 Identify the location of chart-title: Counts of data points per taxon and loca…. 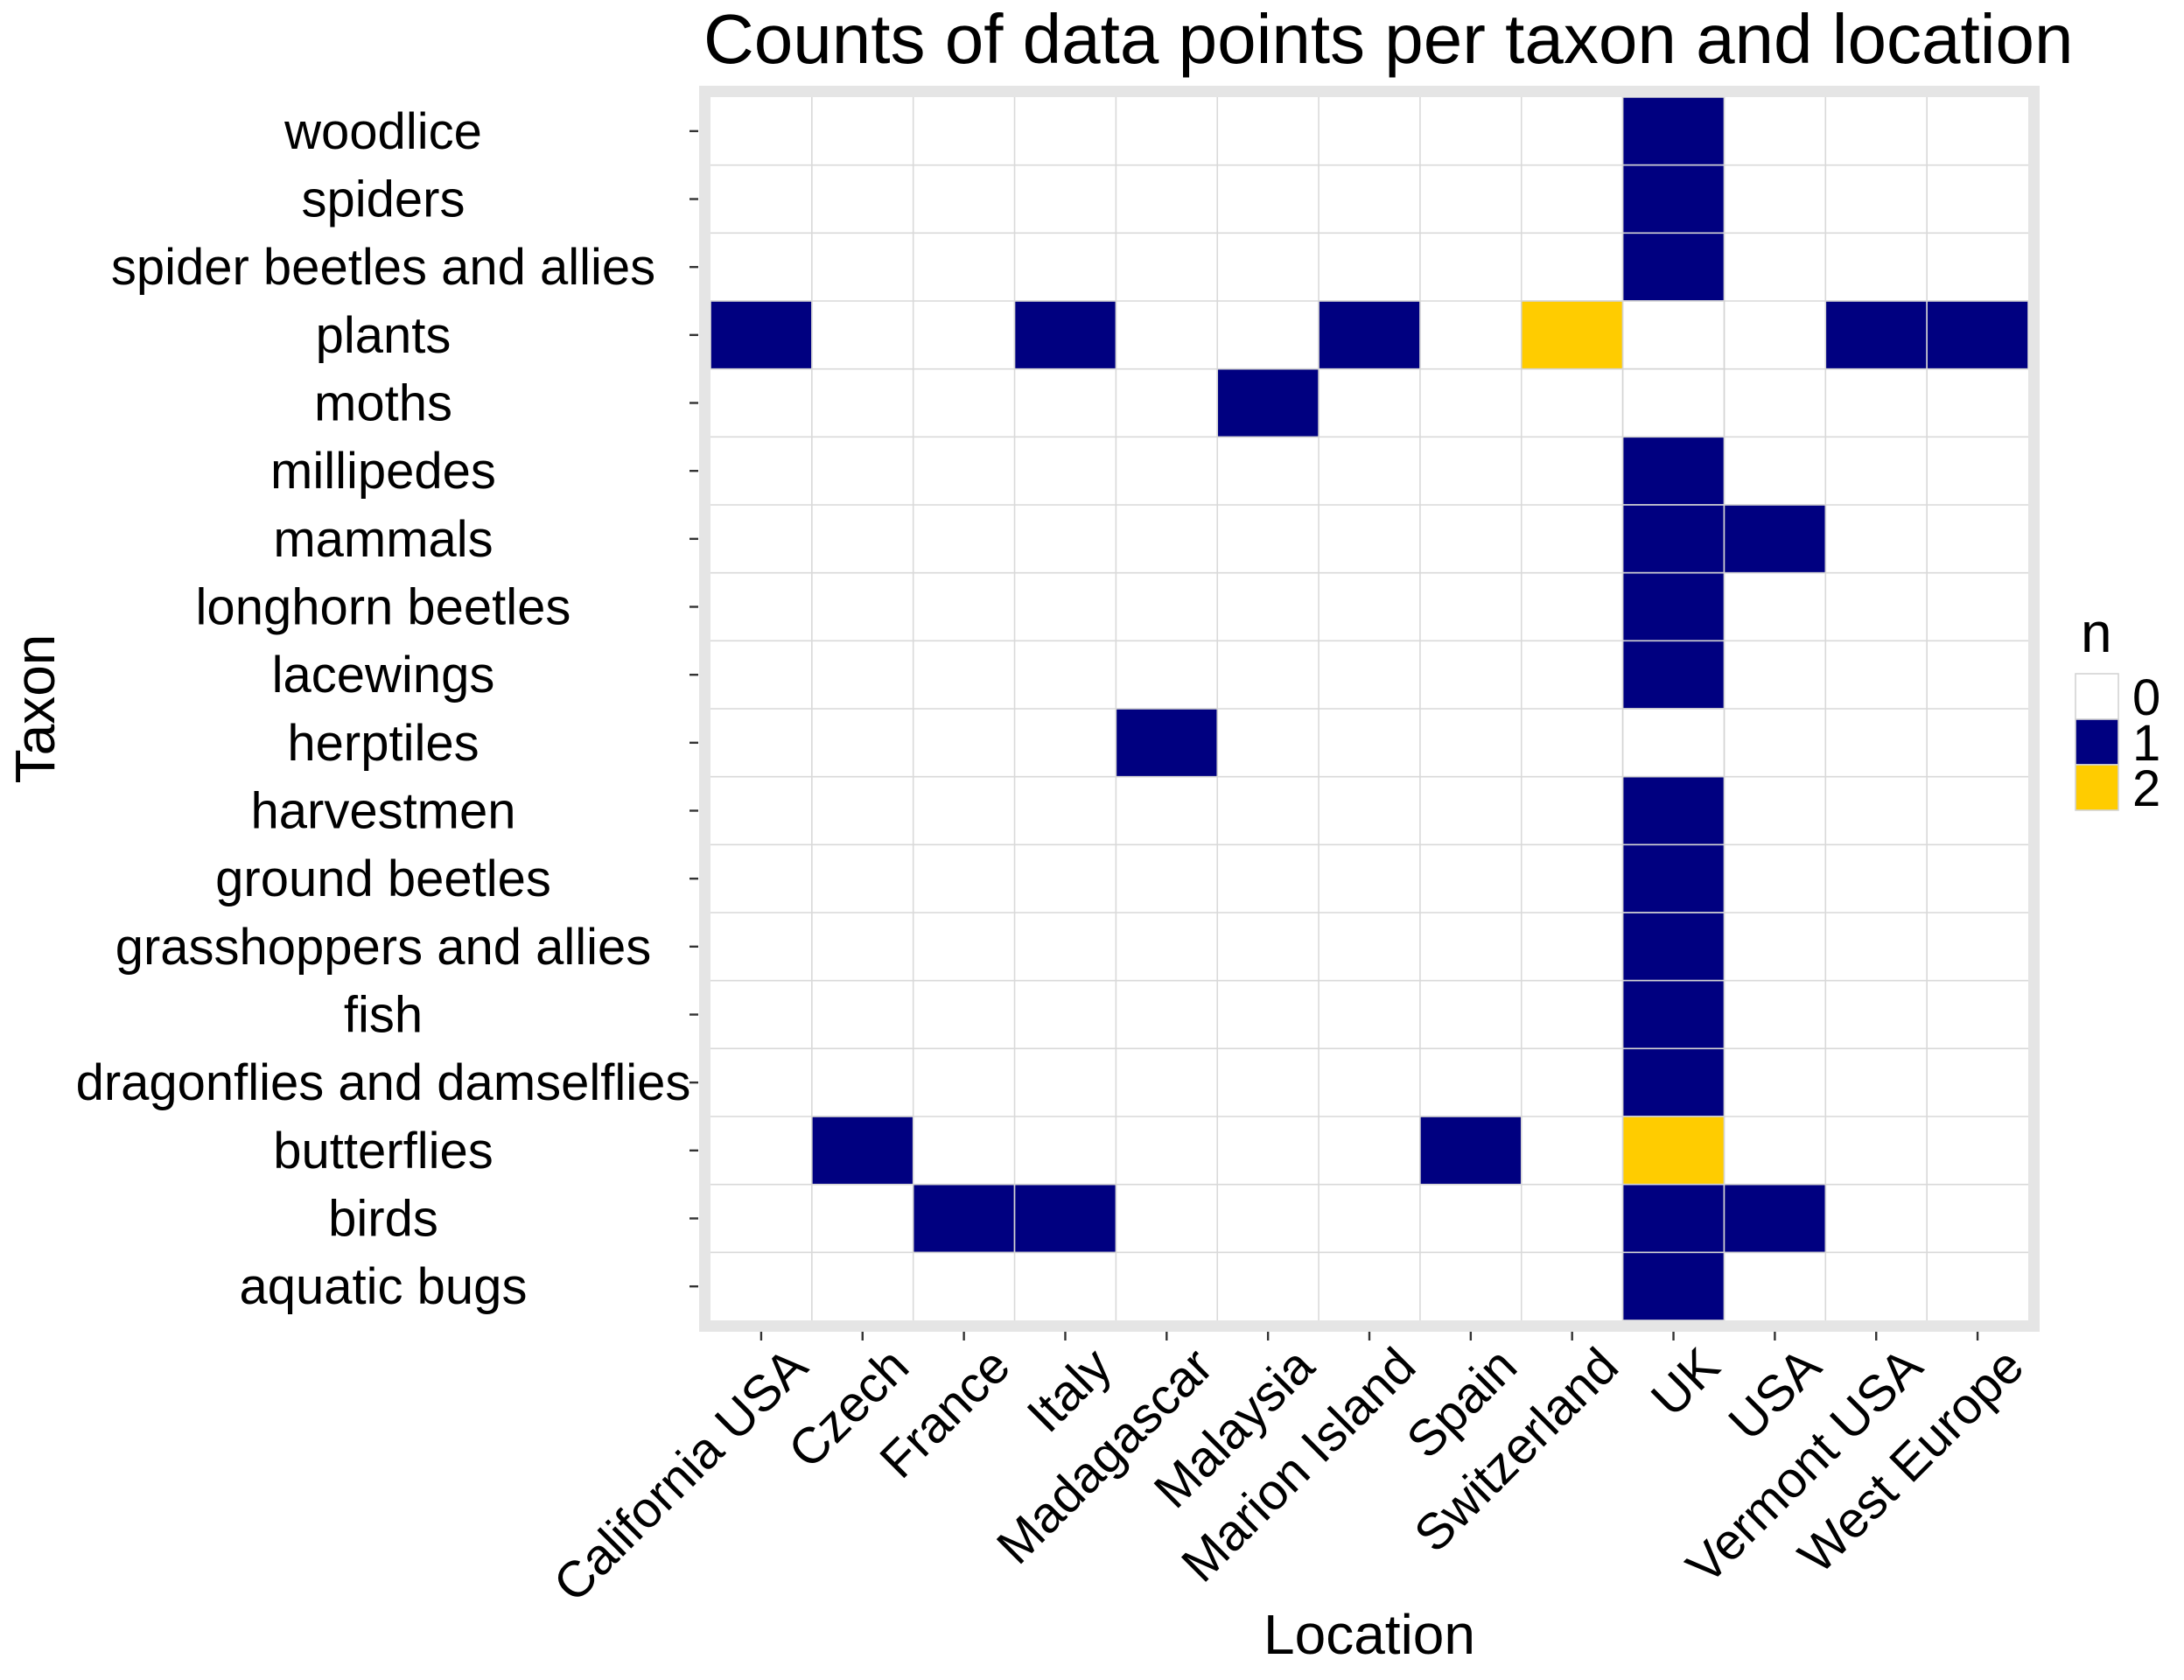
(1389, 39).